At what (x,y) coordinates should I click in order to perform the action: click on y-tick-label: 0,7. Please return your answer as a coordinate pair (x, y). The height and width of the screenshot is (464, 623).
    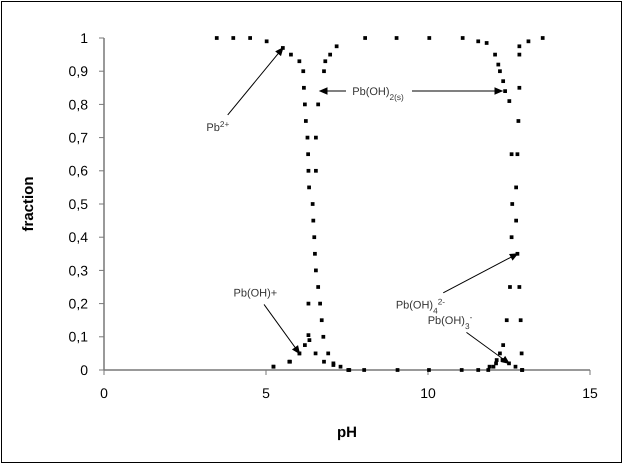
    Looking at the image, I should click on (78, 138).